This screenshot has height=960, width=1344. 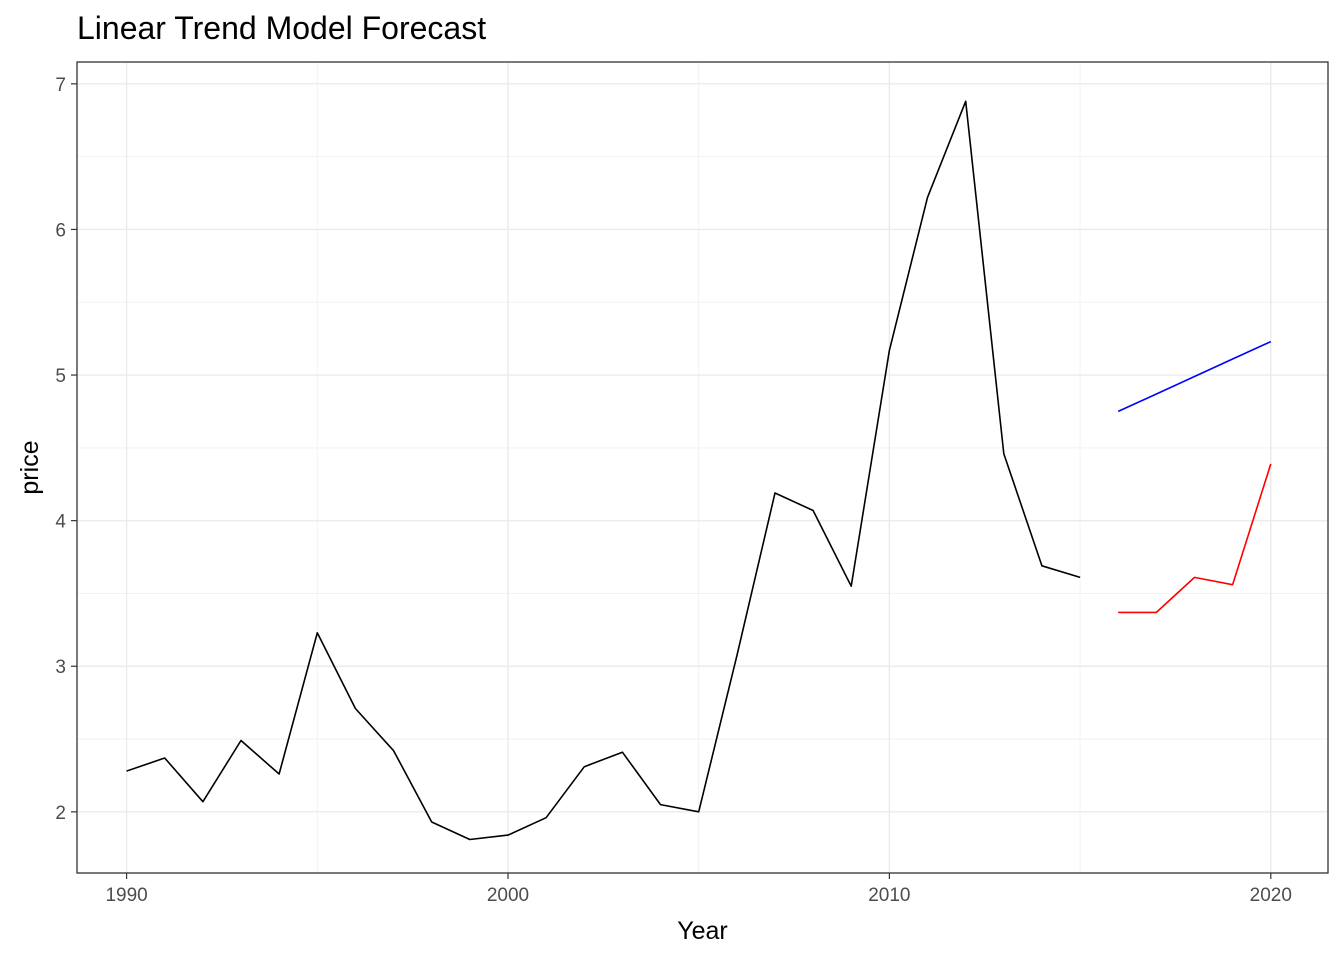 I want to click on y-tick-label: 6, so click(x=60, y=230).